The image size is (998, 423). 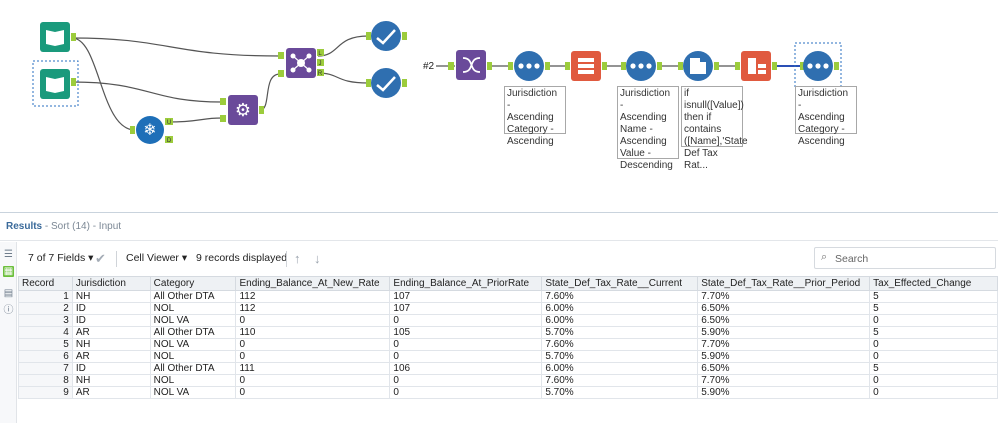 I want to click on transpose-tool, so click(x=586, y=66).